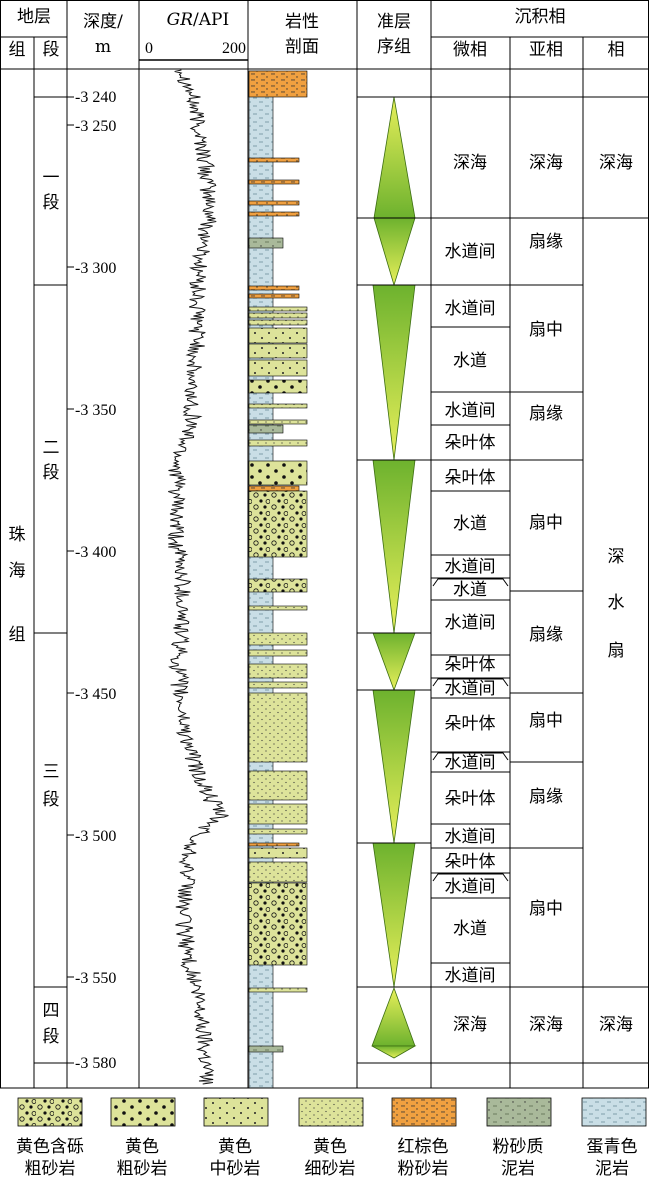  I want to click on member-3-char: 段, so click(51, 800).